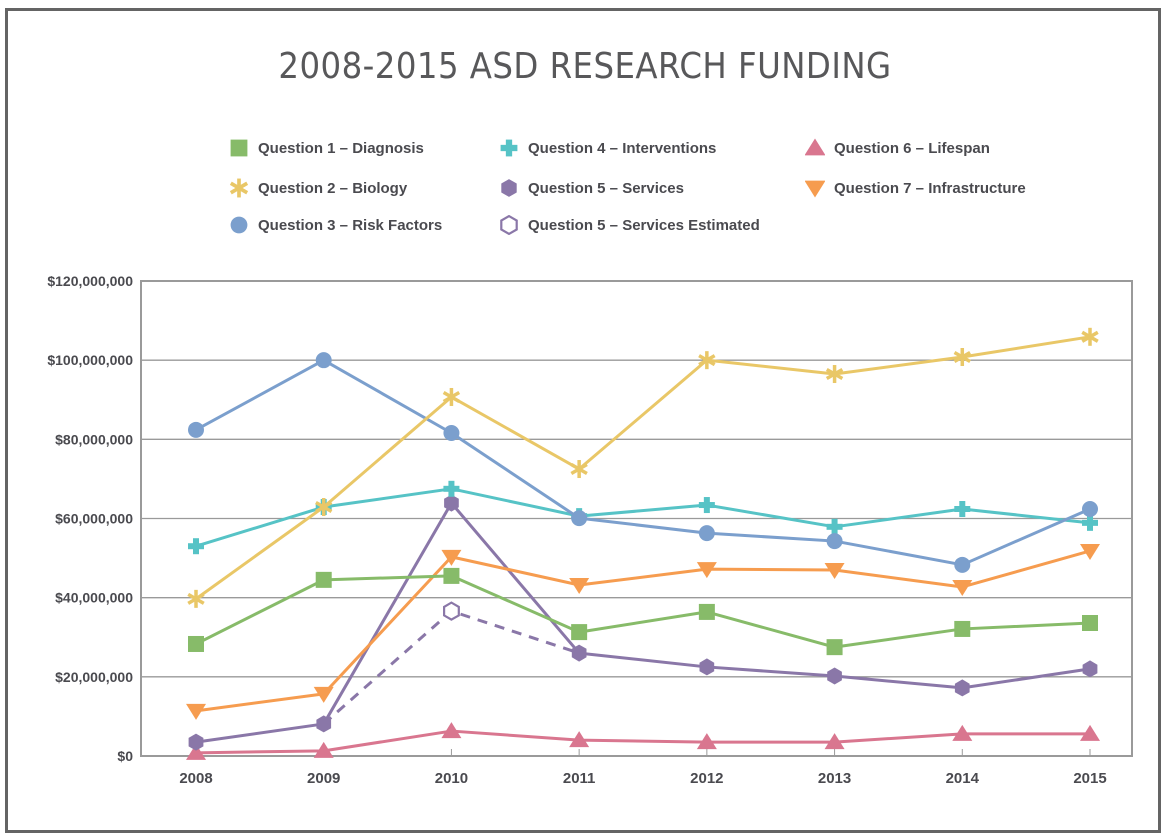 The width and height of the screenshot is (1170, 840). Describe the element at coordinates (195, 778) in the screenshot. I see `x-tick-label: 2008` at that location.